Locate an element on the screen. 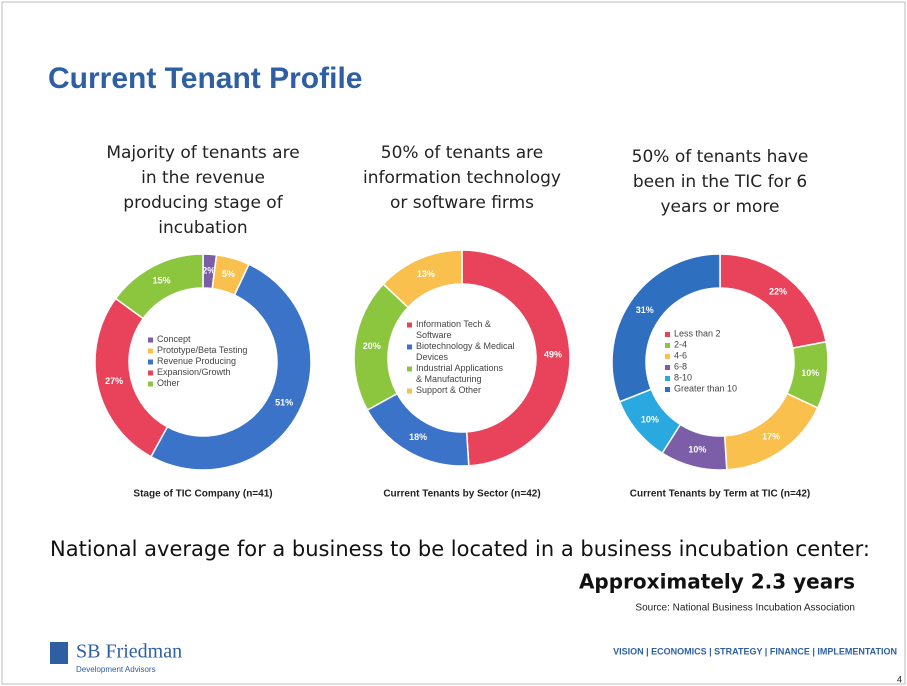 This screenshot has width=907, height=686. page-number: 4 is located at coordinates (899, 679).